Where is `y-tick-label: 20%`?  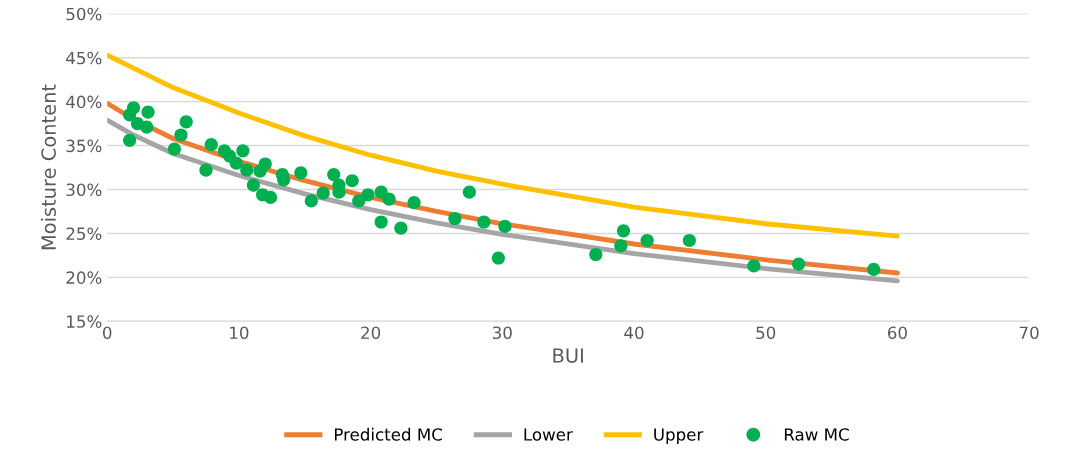
y-tick-label: 20% is located at coordinates (84, 277).